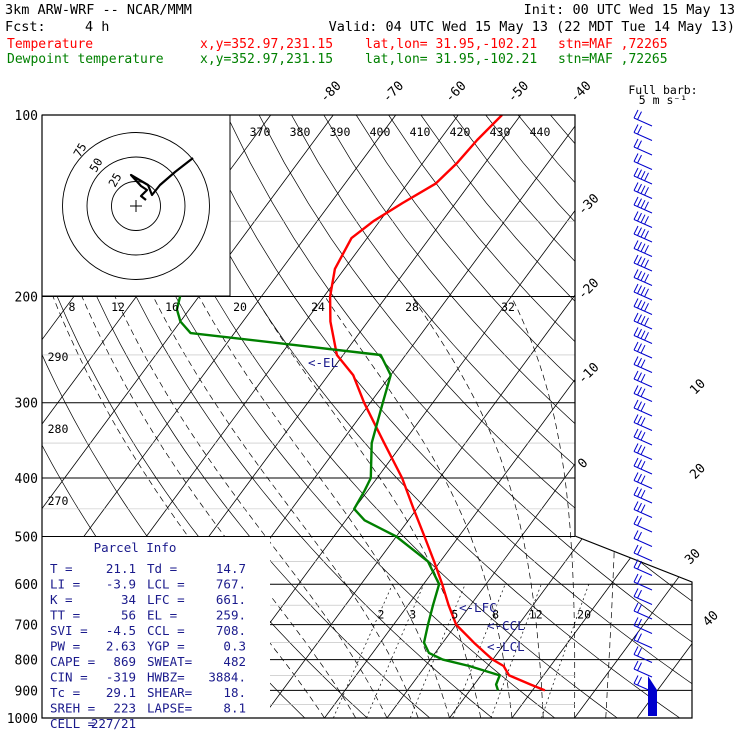 Image resolution: width=740 pixels, height=740 pixels. Describe the element at coordinates (72, 661) in the screenshot. I see `parcel-info-cell: CAPE =` at that location.